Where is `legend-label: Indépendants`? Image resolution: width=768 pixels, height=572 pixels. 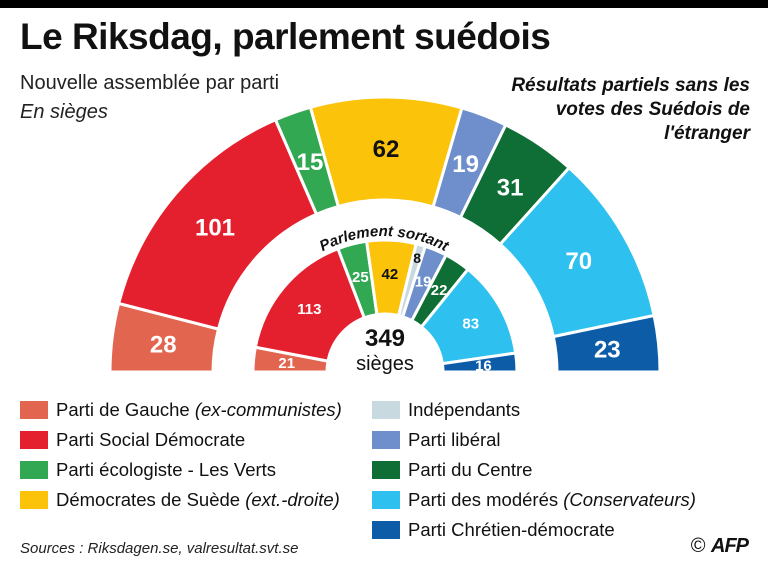
legend-label: Indépendants is located at coordinates (464, 409).